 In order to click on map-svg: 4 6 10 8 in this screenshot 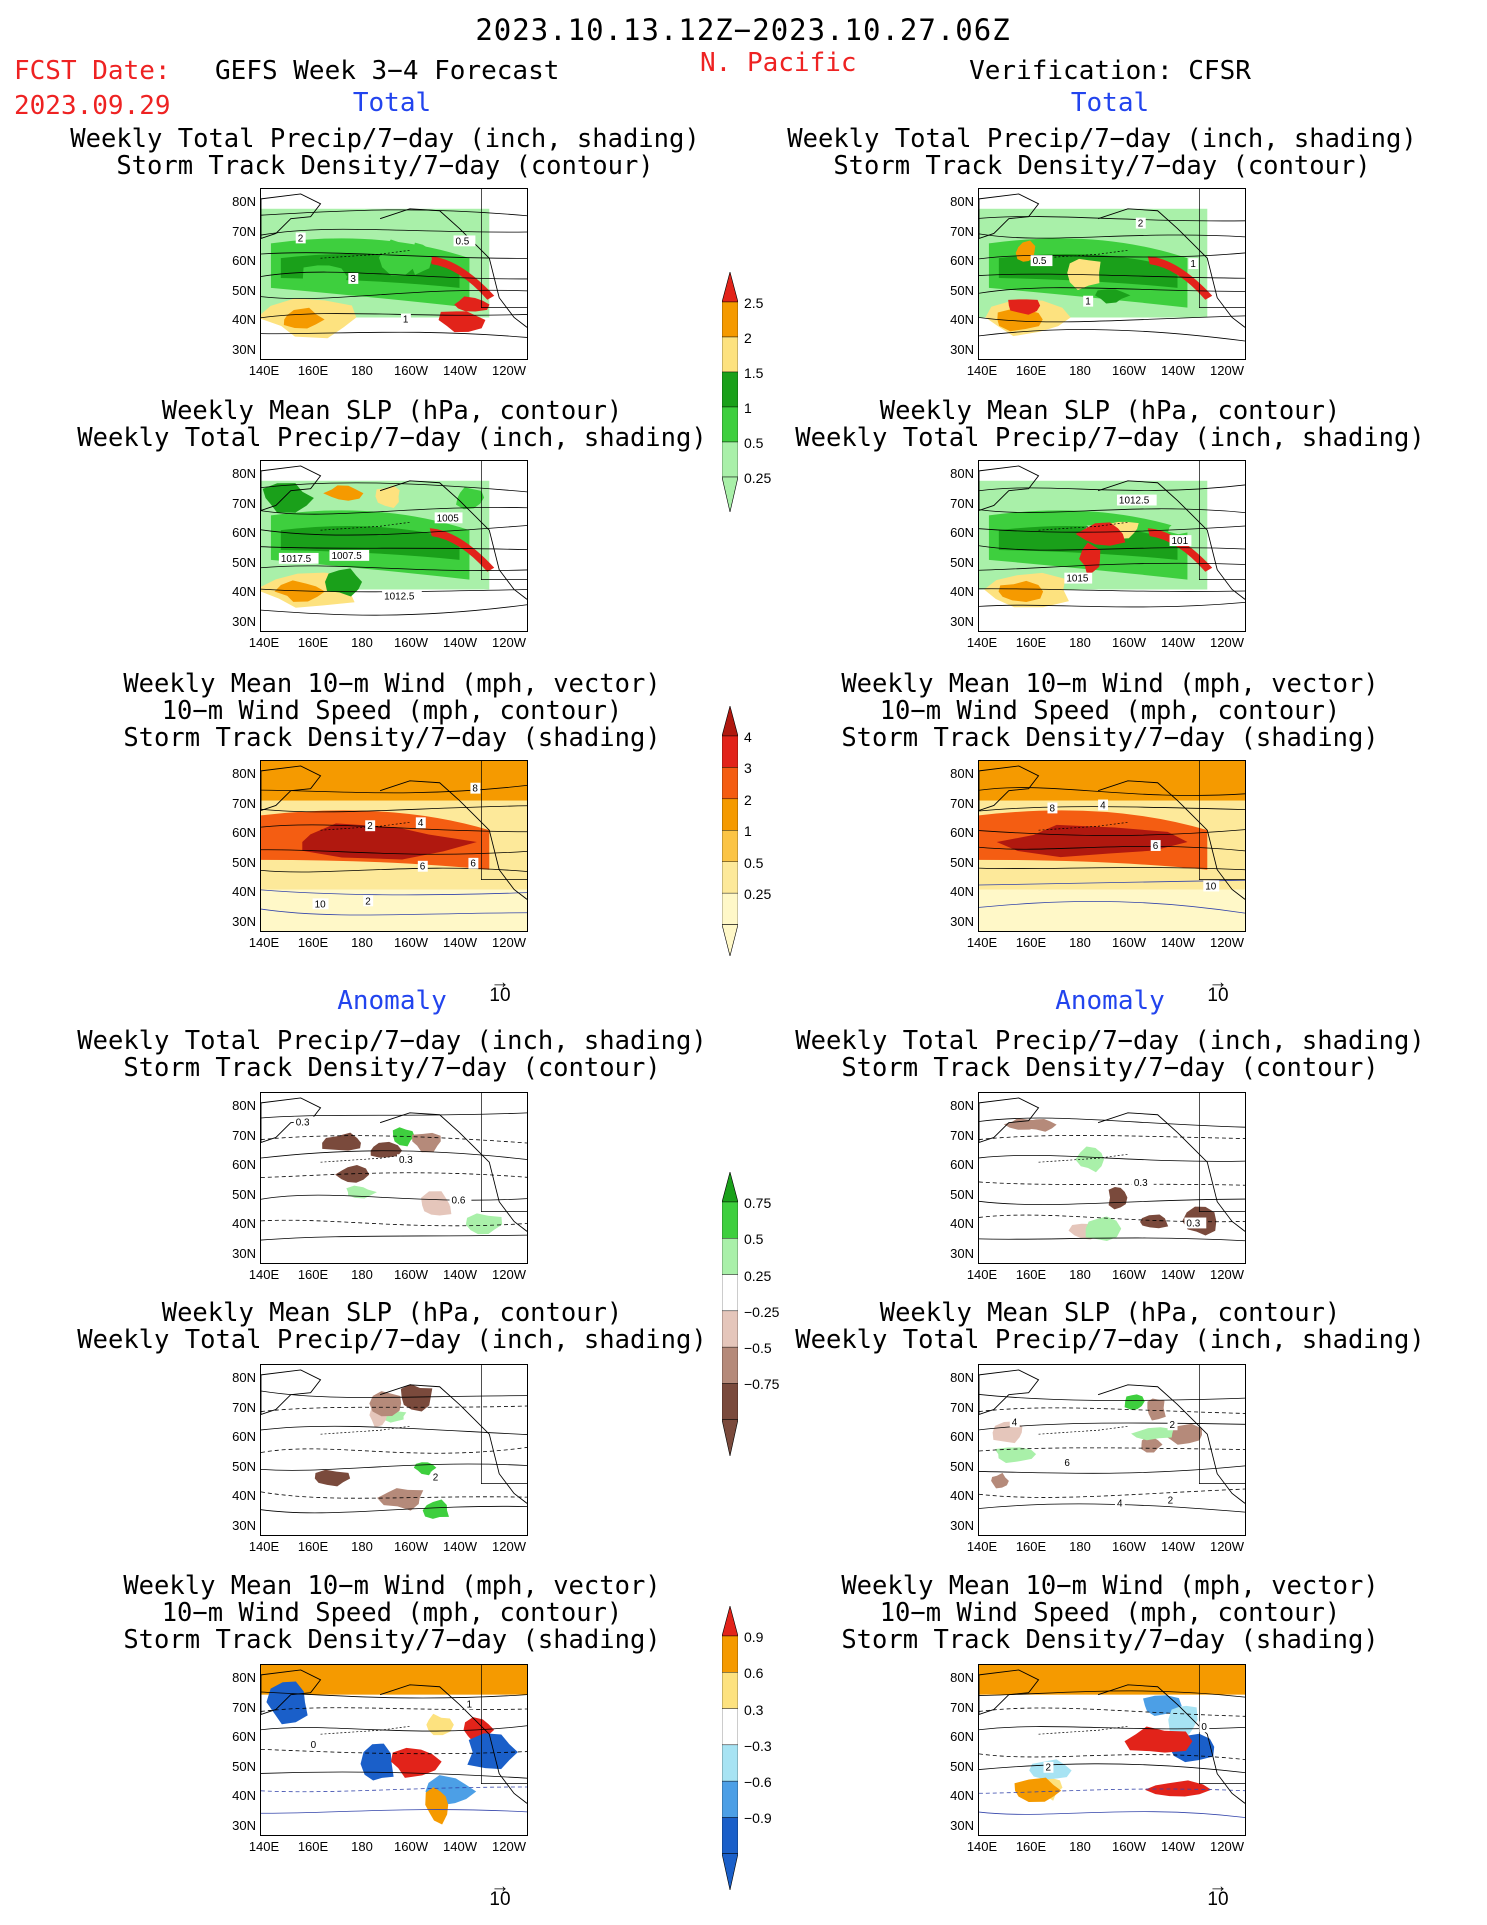, I will do `click(1112, 846)`.